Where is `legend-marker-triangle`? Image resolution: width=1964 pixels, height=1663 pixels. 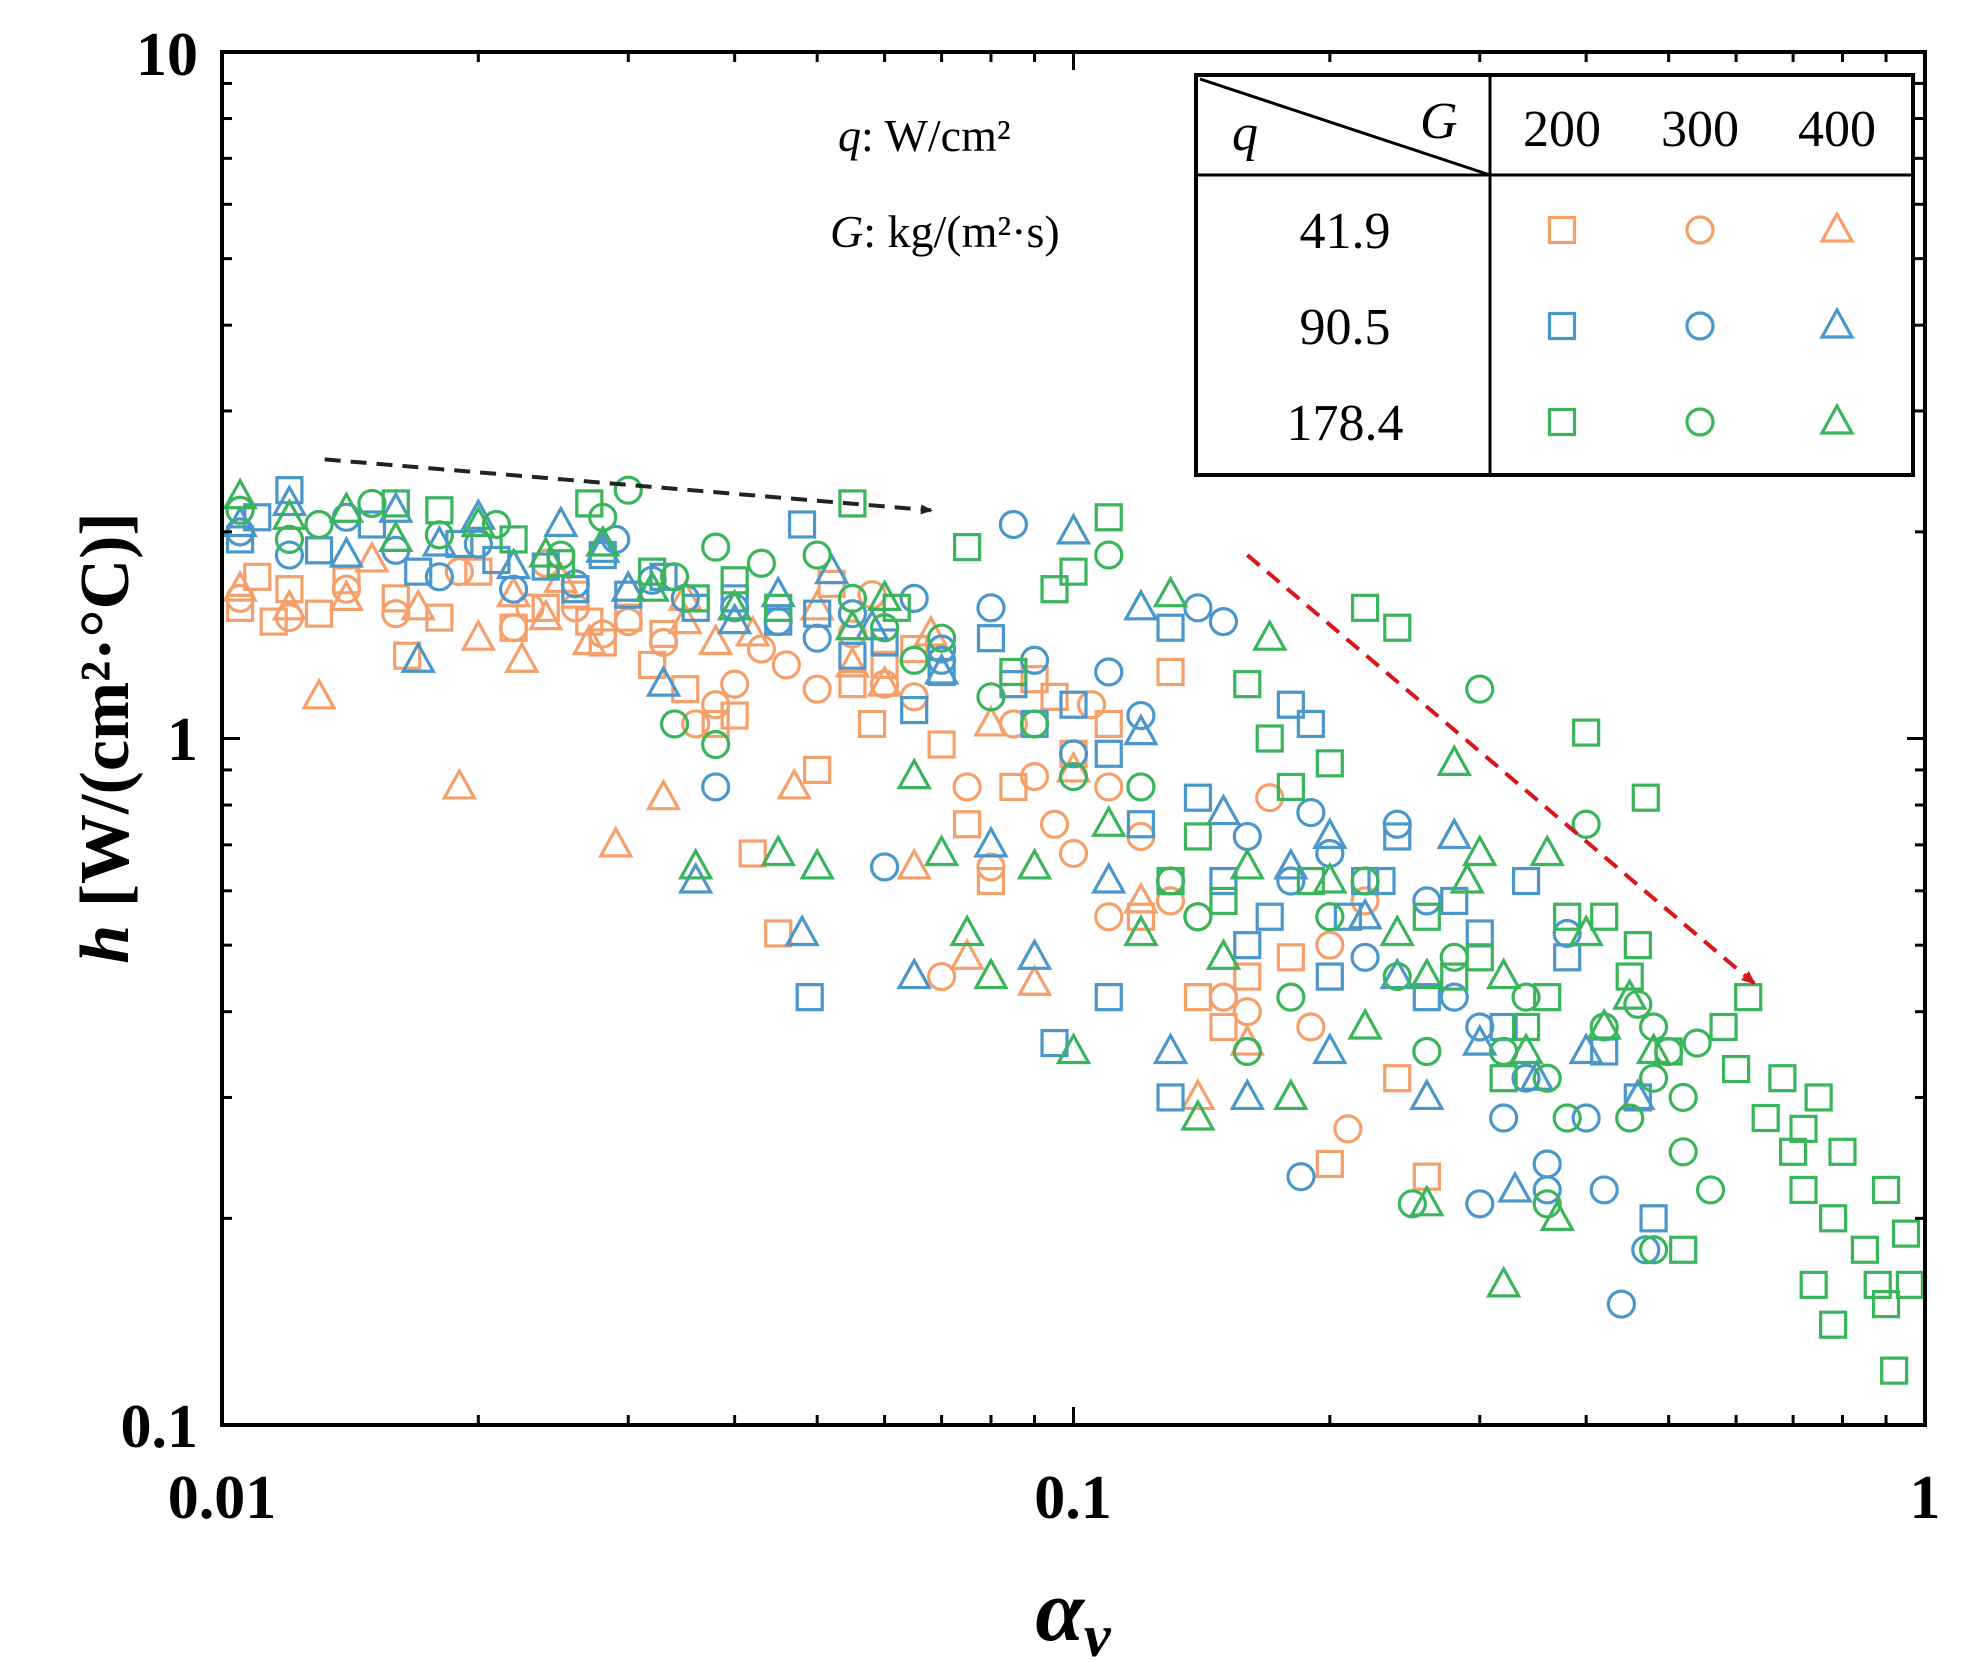
legend-marker-triangle is located at coordinates (1837, 322).